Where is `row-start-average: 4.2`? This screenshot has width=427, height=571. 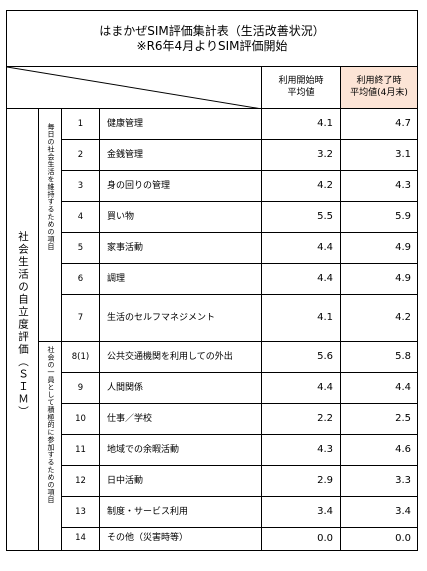
row-start-average: 4.2 is located at coordinates (301, 186).